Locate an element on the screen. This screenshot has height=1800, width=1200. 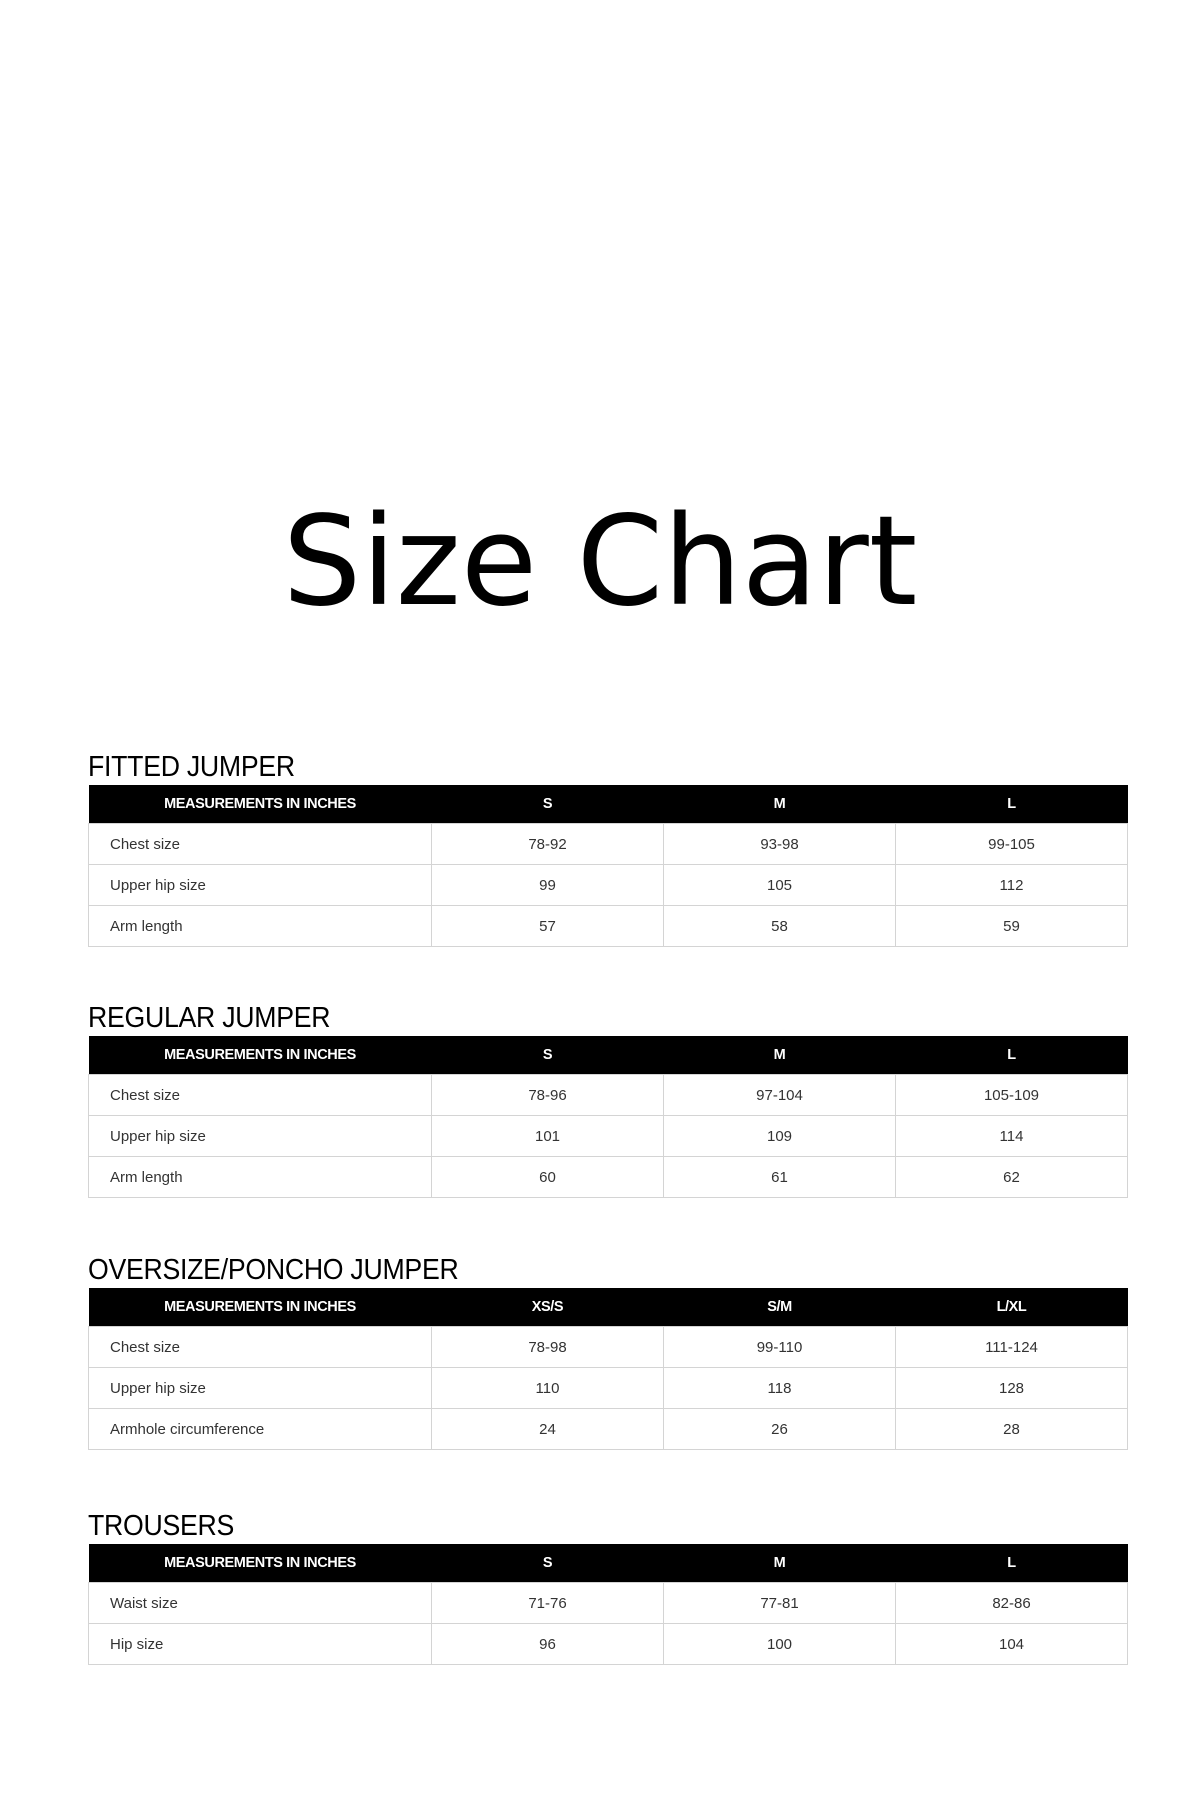
size-value: 77-81 is located at coordinates (779, 1603).